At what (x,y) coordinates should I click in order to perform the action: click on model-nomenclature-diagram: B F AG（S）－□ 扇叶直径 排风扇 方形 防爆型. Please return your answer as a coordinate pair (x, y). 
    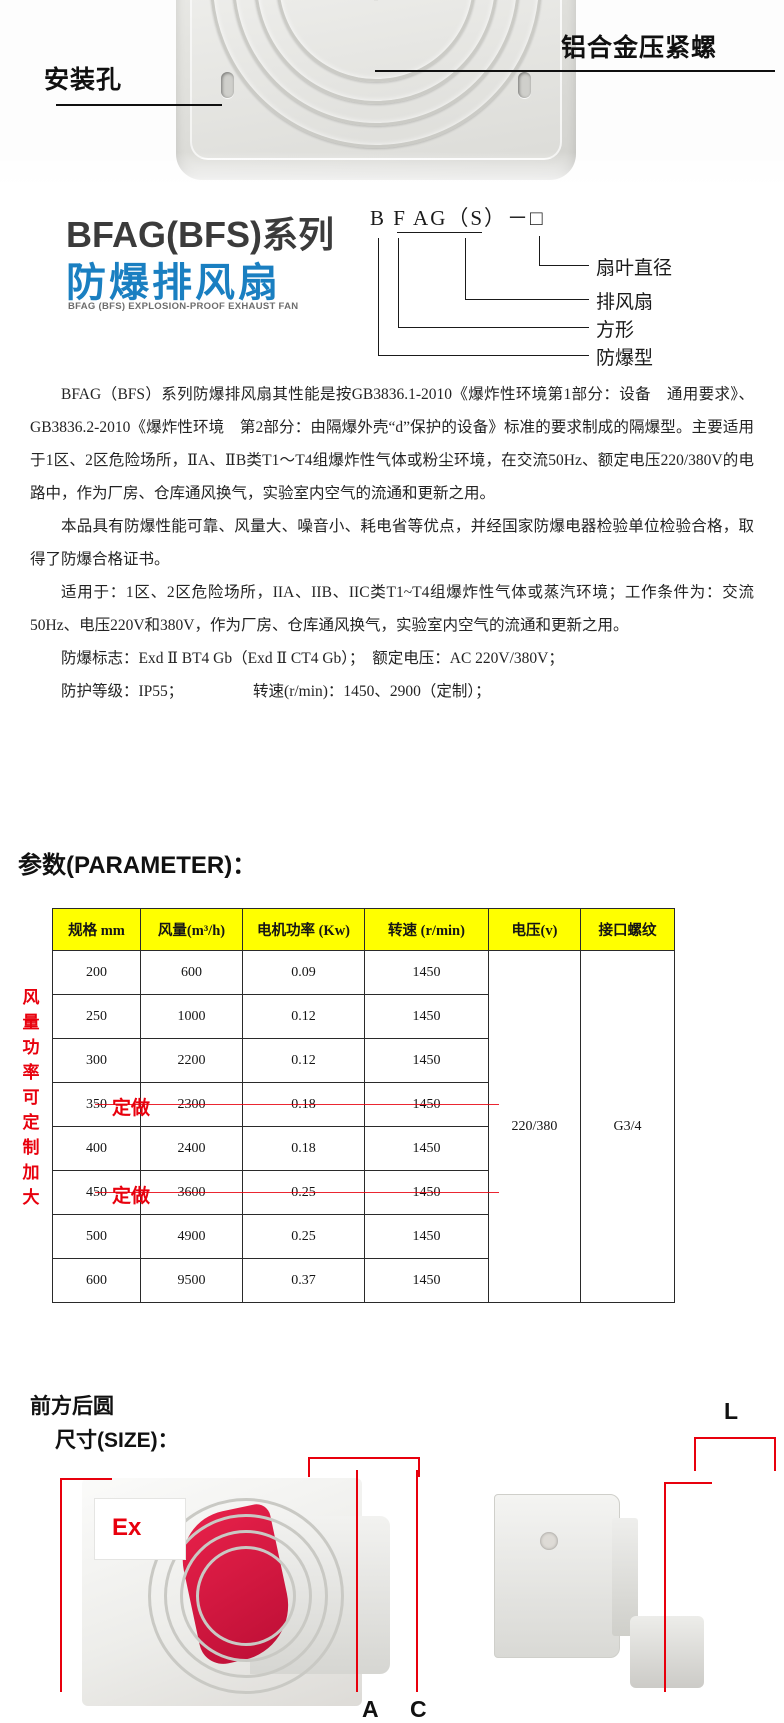
    Looking at the image, I should click on (577, 282).